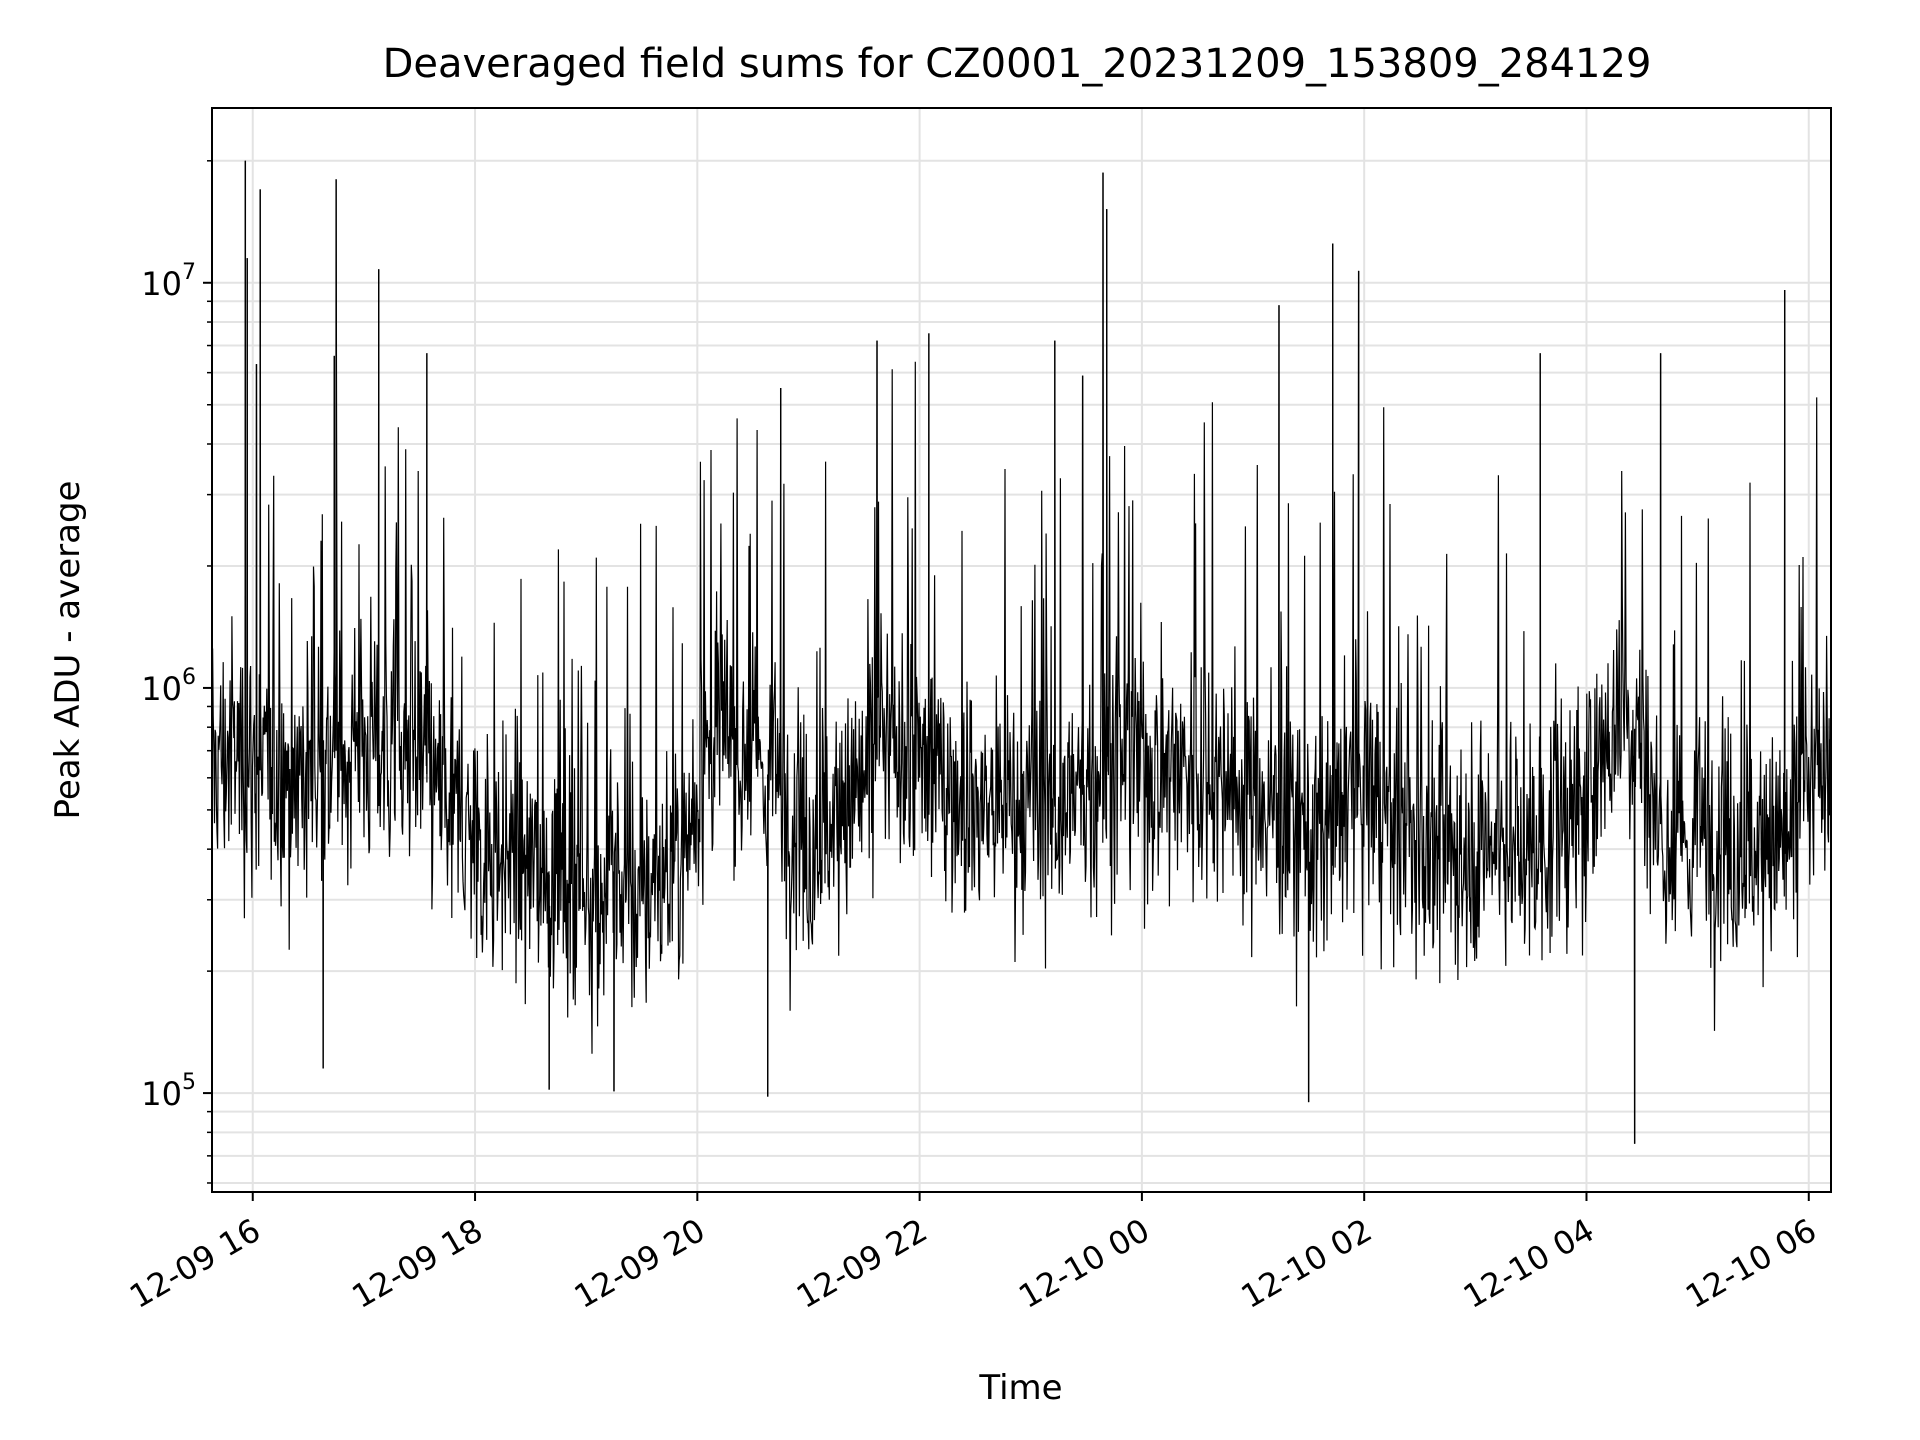 The image size is (1920, 1440). I want to click on x-axis-label: Time, so click(1020, 1388).